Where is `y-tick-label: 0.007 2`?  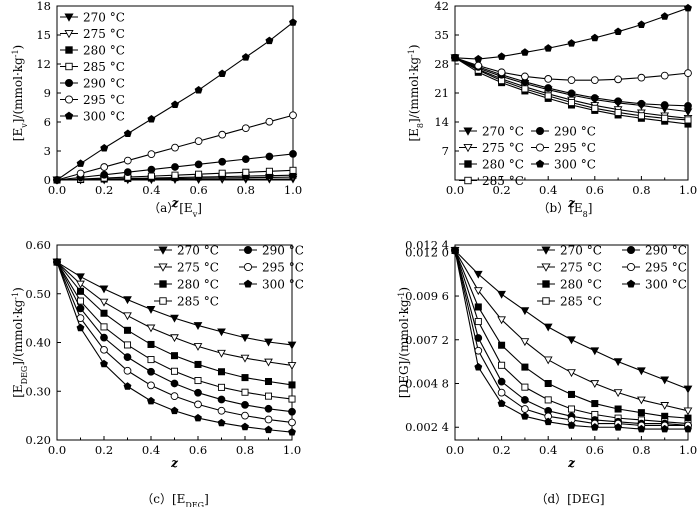
y-tick-label: 0.007 2 is located at coordinates (427, 340).